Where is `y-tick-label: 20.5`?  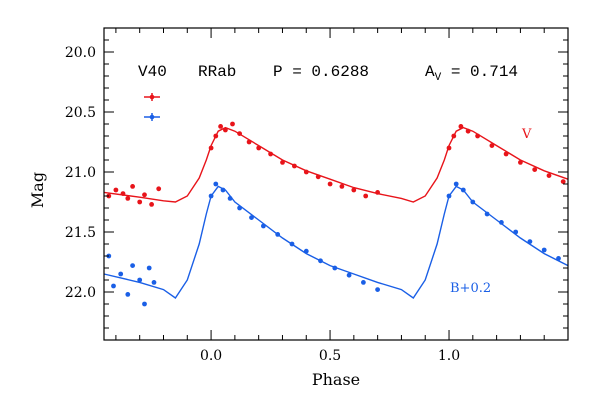
y-tick-label: 20.5 is located at coordinates (80, 113).